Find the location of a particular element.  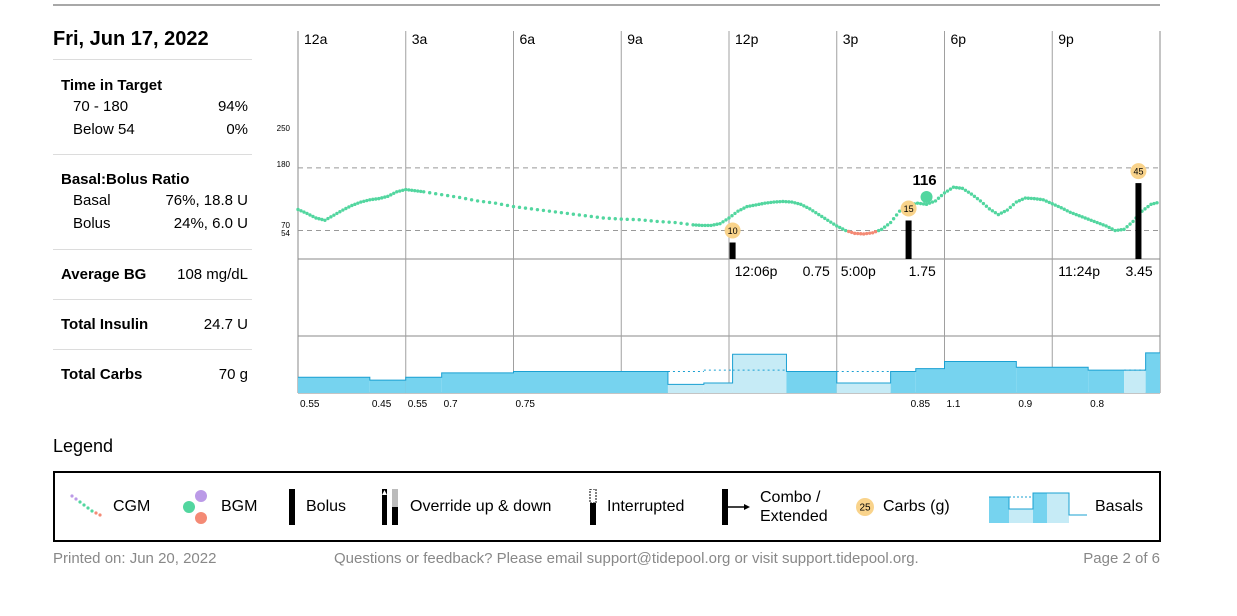

basal-rate-label: 1.1 is located at coordinates (954, 404).